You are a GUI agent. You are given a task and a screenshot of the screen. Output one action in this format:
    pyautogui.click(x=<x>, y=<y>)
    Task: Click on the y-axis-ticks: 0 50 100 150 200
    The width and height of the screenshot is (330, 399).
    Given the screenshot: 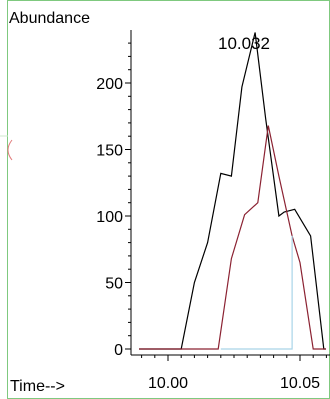 What is the action you would take?
    pyautogui.click(x=113, y=200)
    